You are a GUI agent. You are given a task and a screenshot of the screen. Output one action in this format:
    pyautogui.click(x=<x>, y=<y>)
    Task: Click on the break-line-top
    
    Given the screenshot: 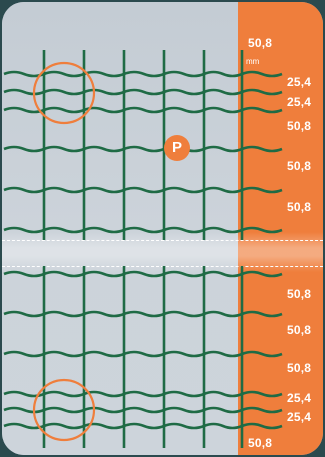 What is the action you would take?
    pyautogui.click(x=162, y=240)
    